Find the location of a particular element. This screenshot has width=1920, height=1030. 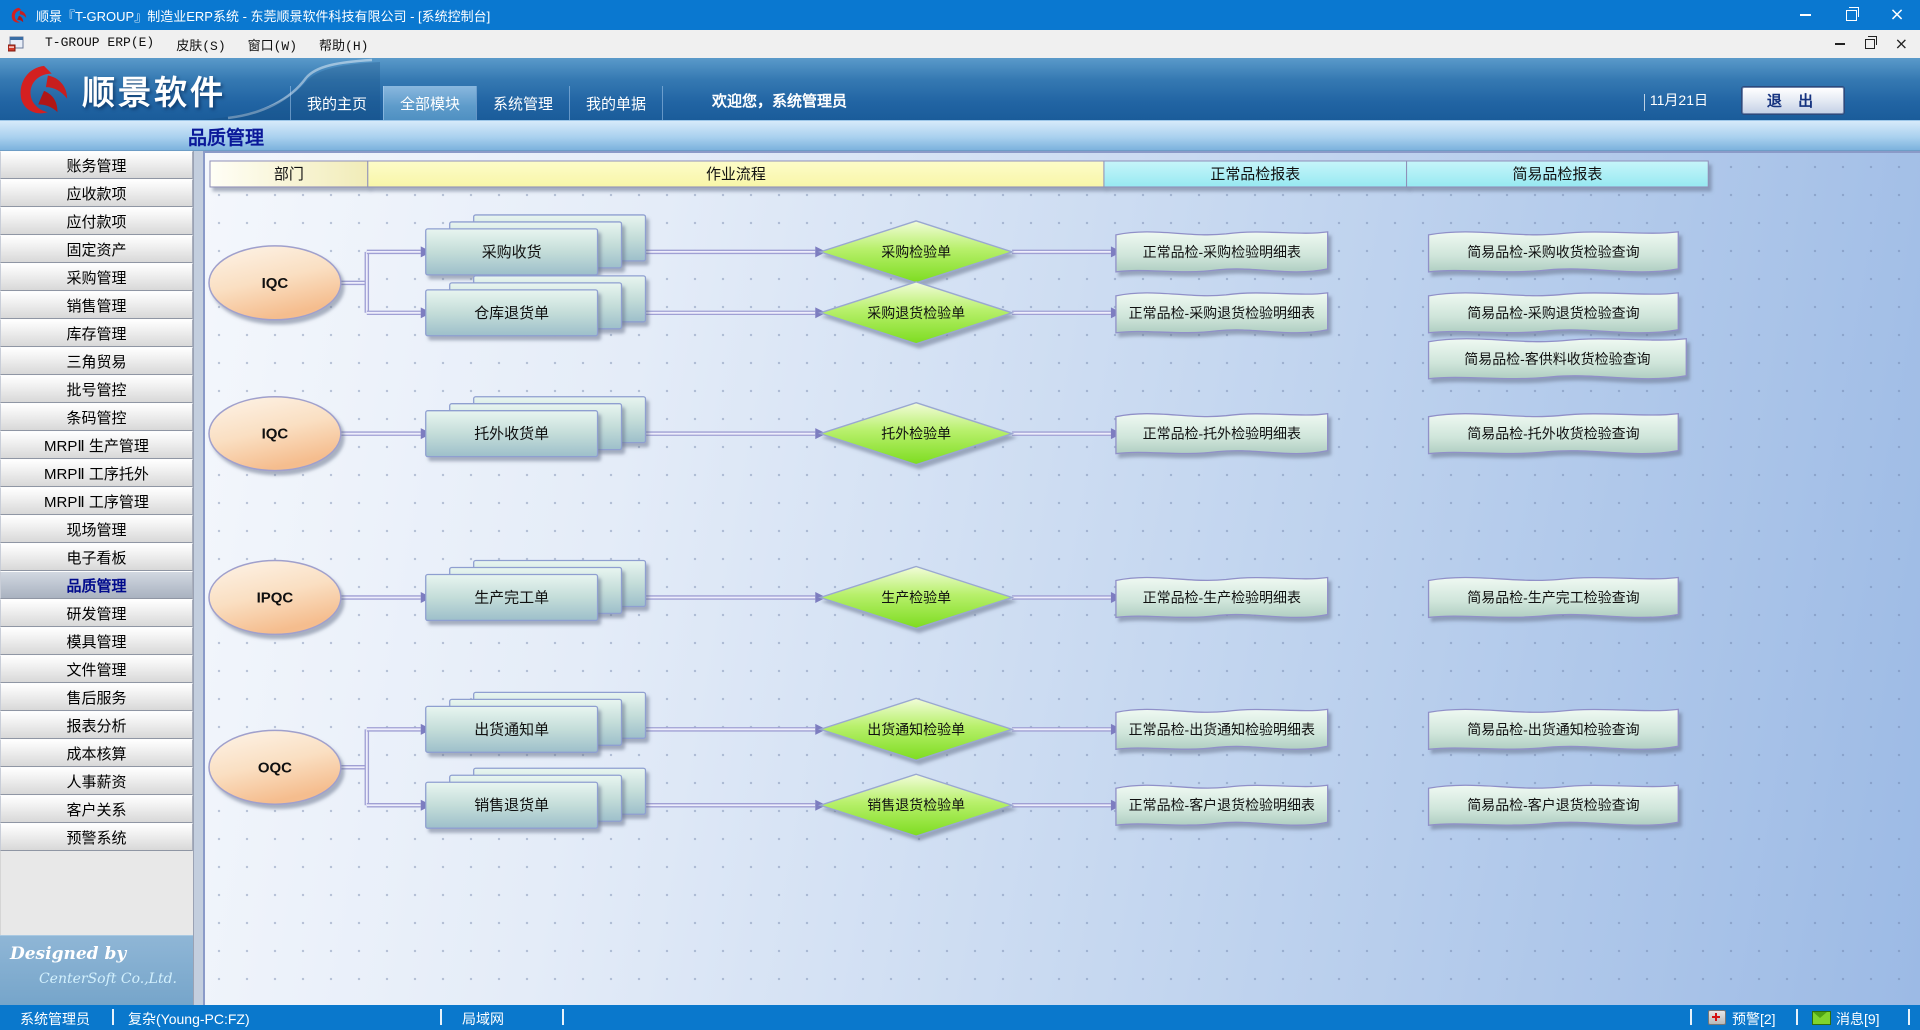

dept-iqc-1: IQC is located at coordinates (275, 283).